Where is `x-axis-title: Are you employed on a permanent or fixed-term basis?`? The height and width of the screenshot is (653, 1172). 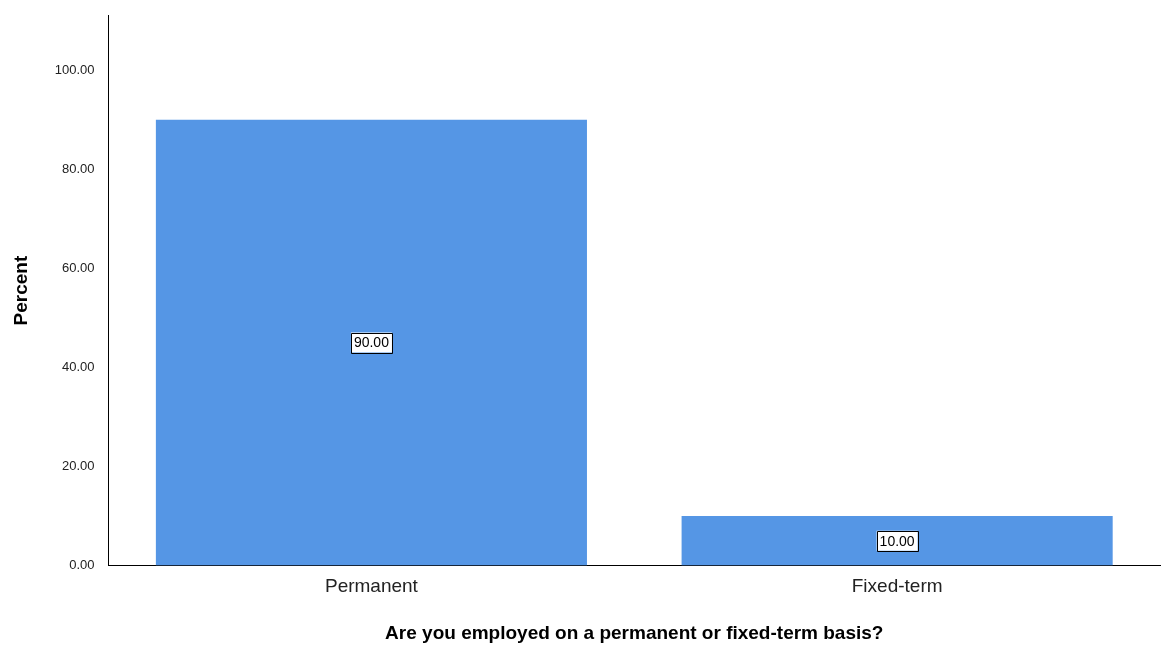 x-axis-title: Are you employed on a permanent or fixed-term basis? is located at coordinates (634, 632).